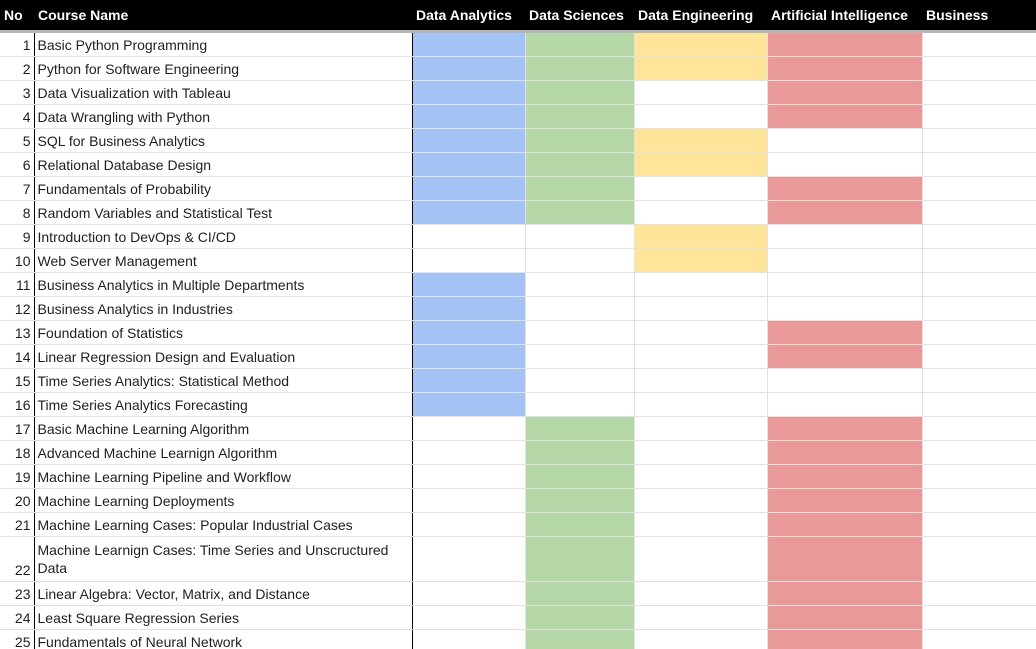  What do you see at coordinates (17, 559) in the screenshot?
I see `row-number-cell: 22` at bounding box center [17, 559].